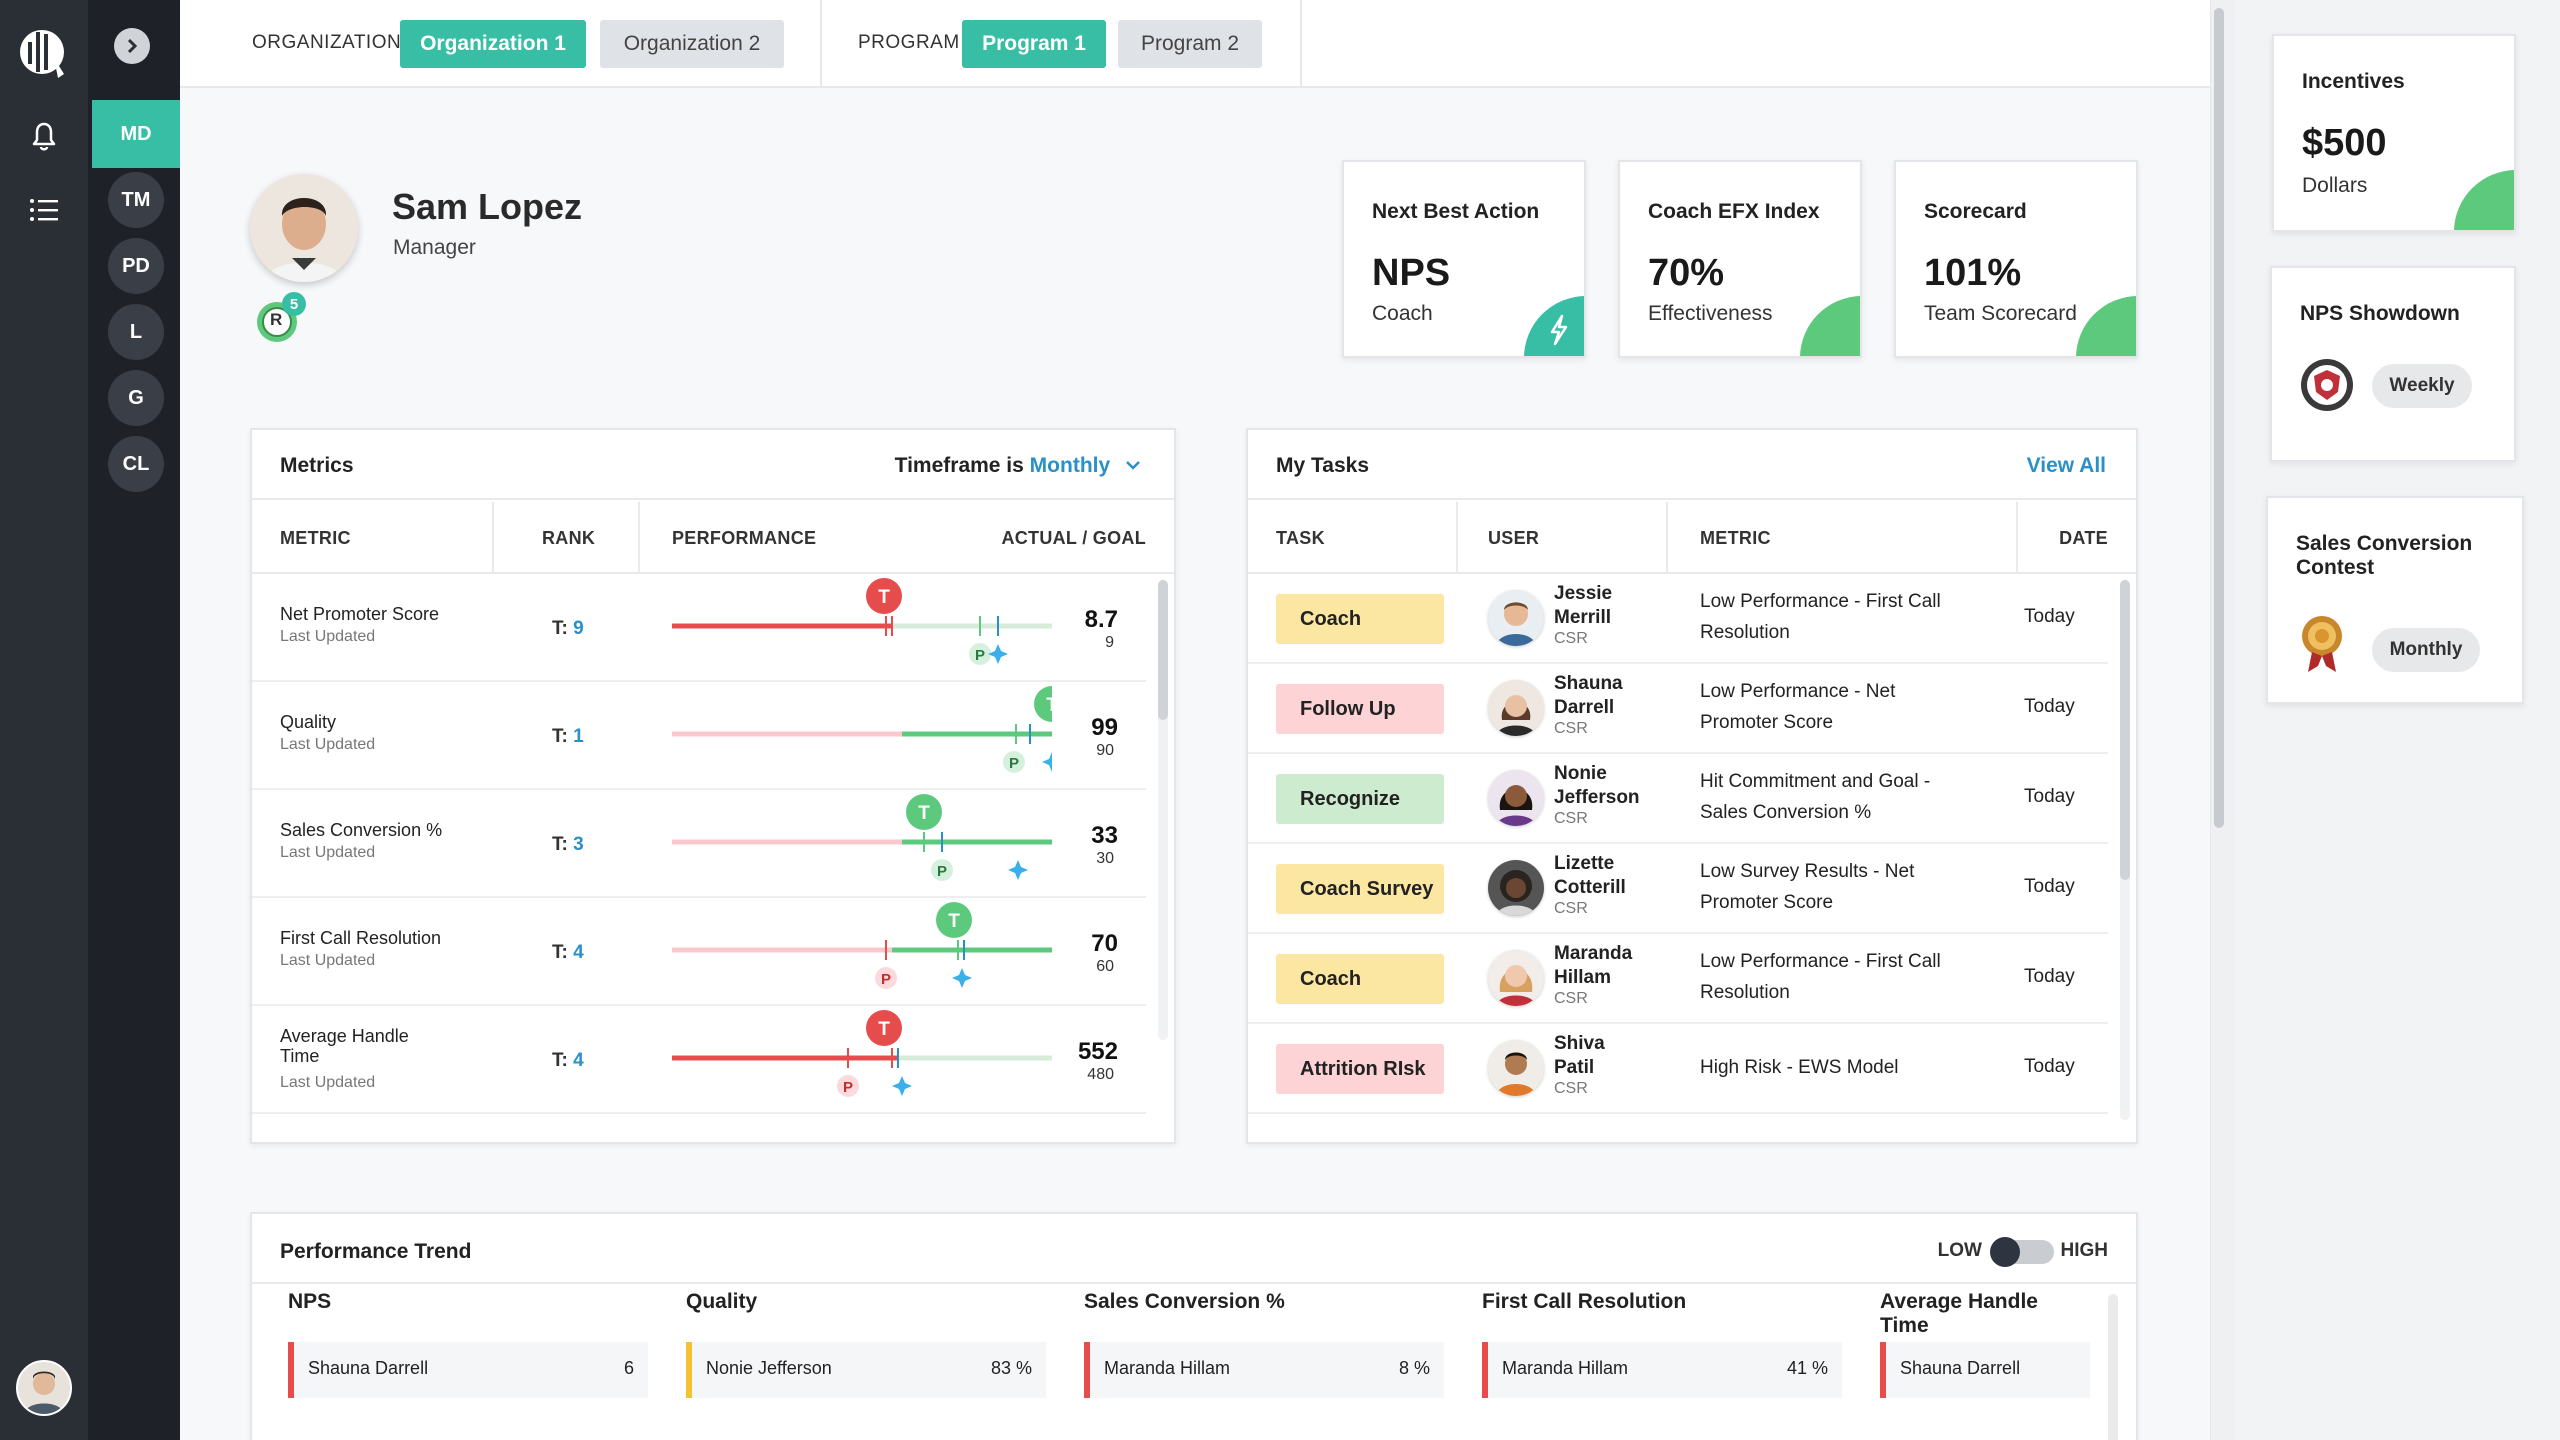  What do you see at coordinates (628, 1368) in the screenshot?
I see `trend-value: 6` at bounding box center [628, 1368].